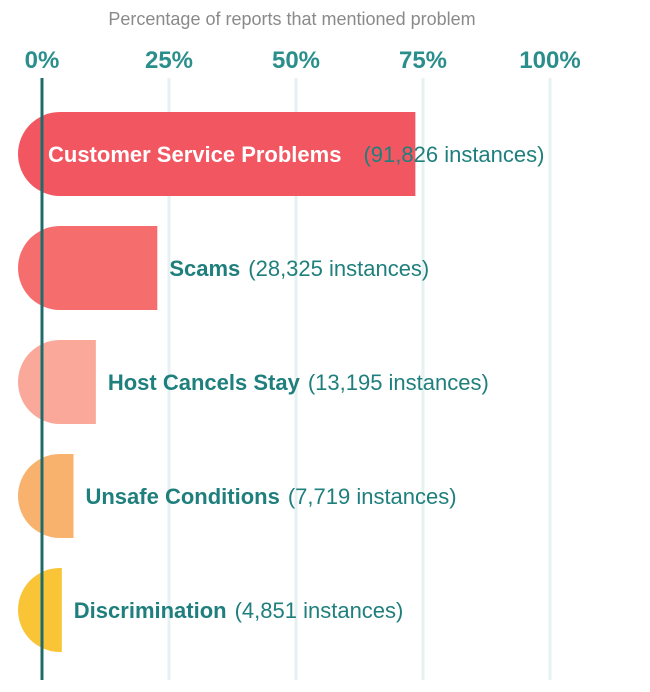 The image size is (650, 692). I want to click on bar-label: Host Cancels Stay (13,195 instances), so click(298, 382).